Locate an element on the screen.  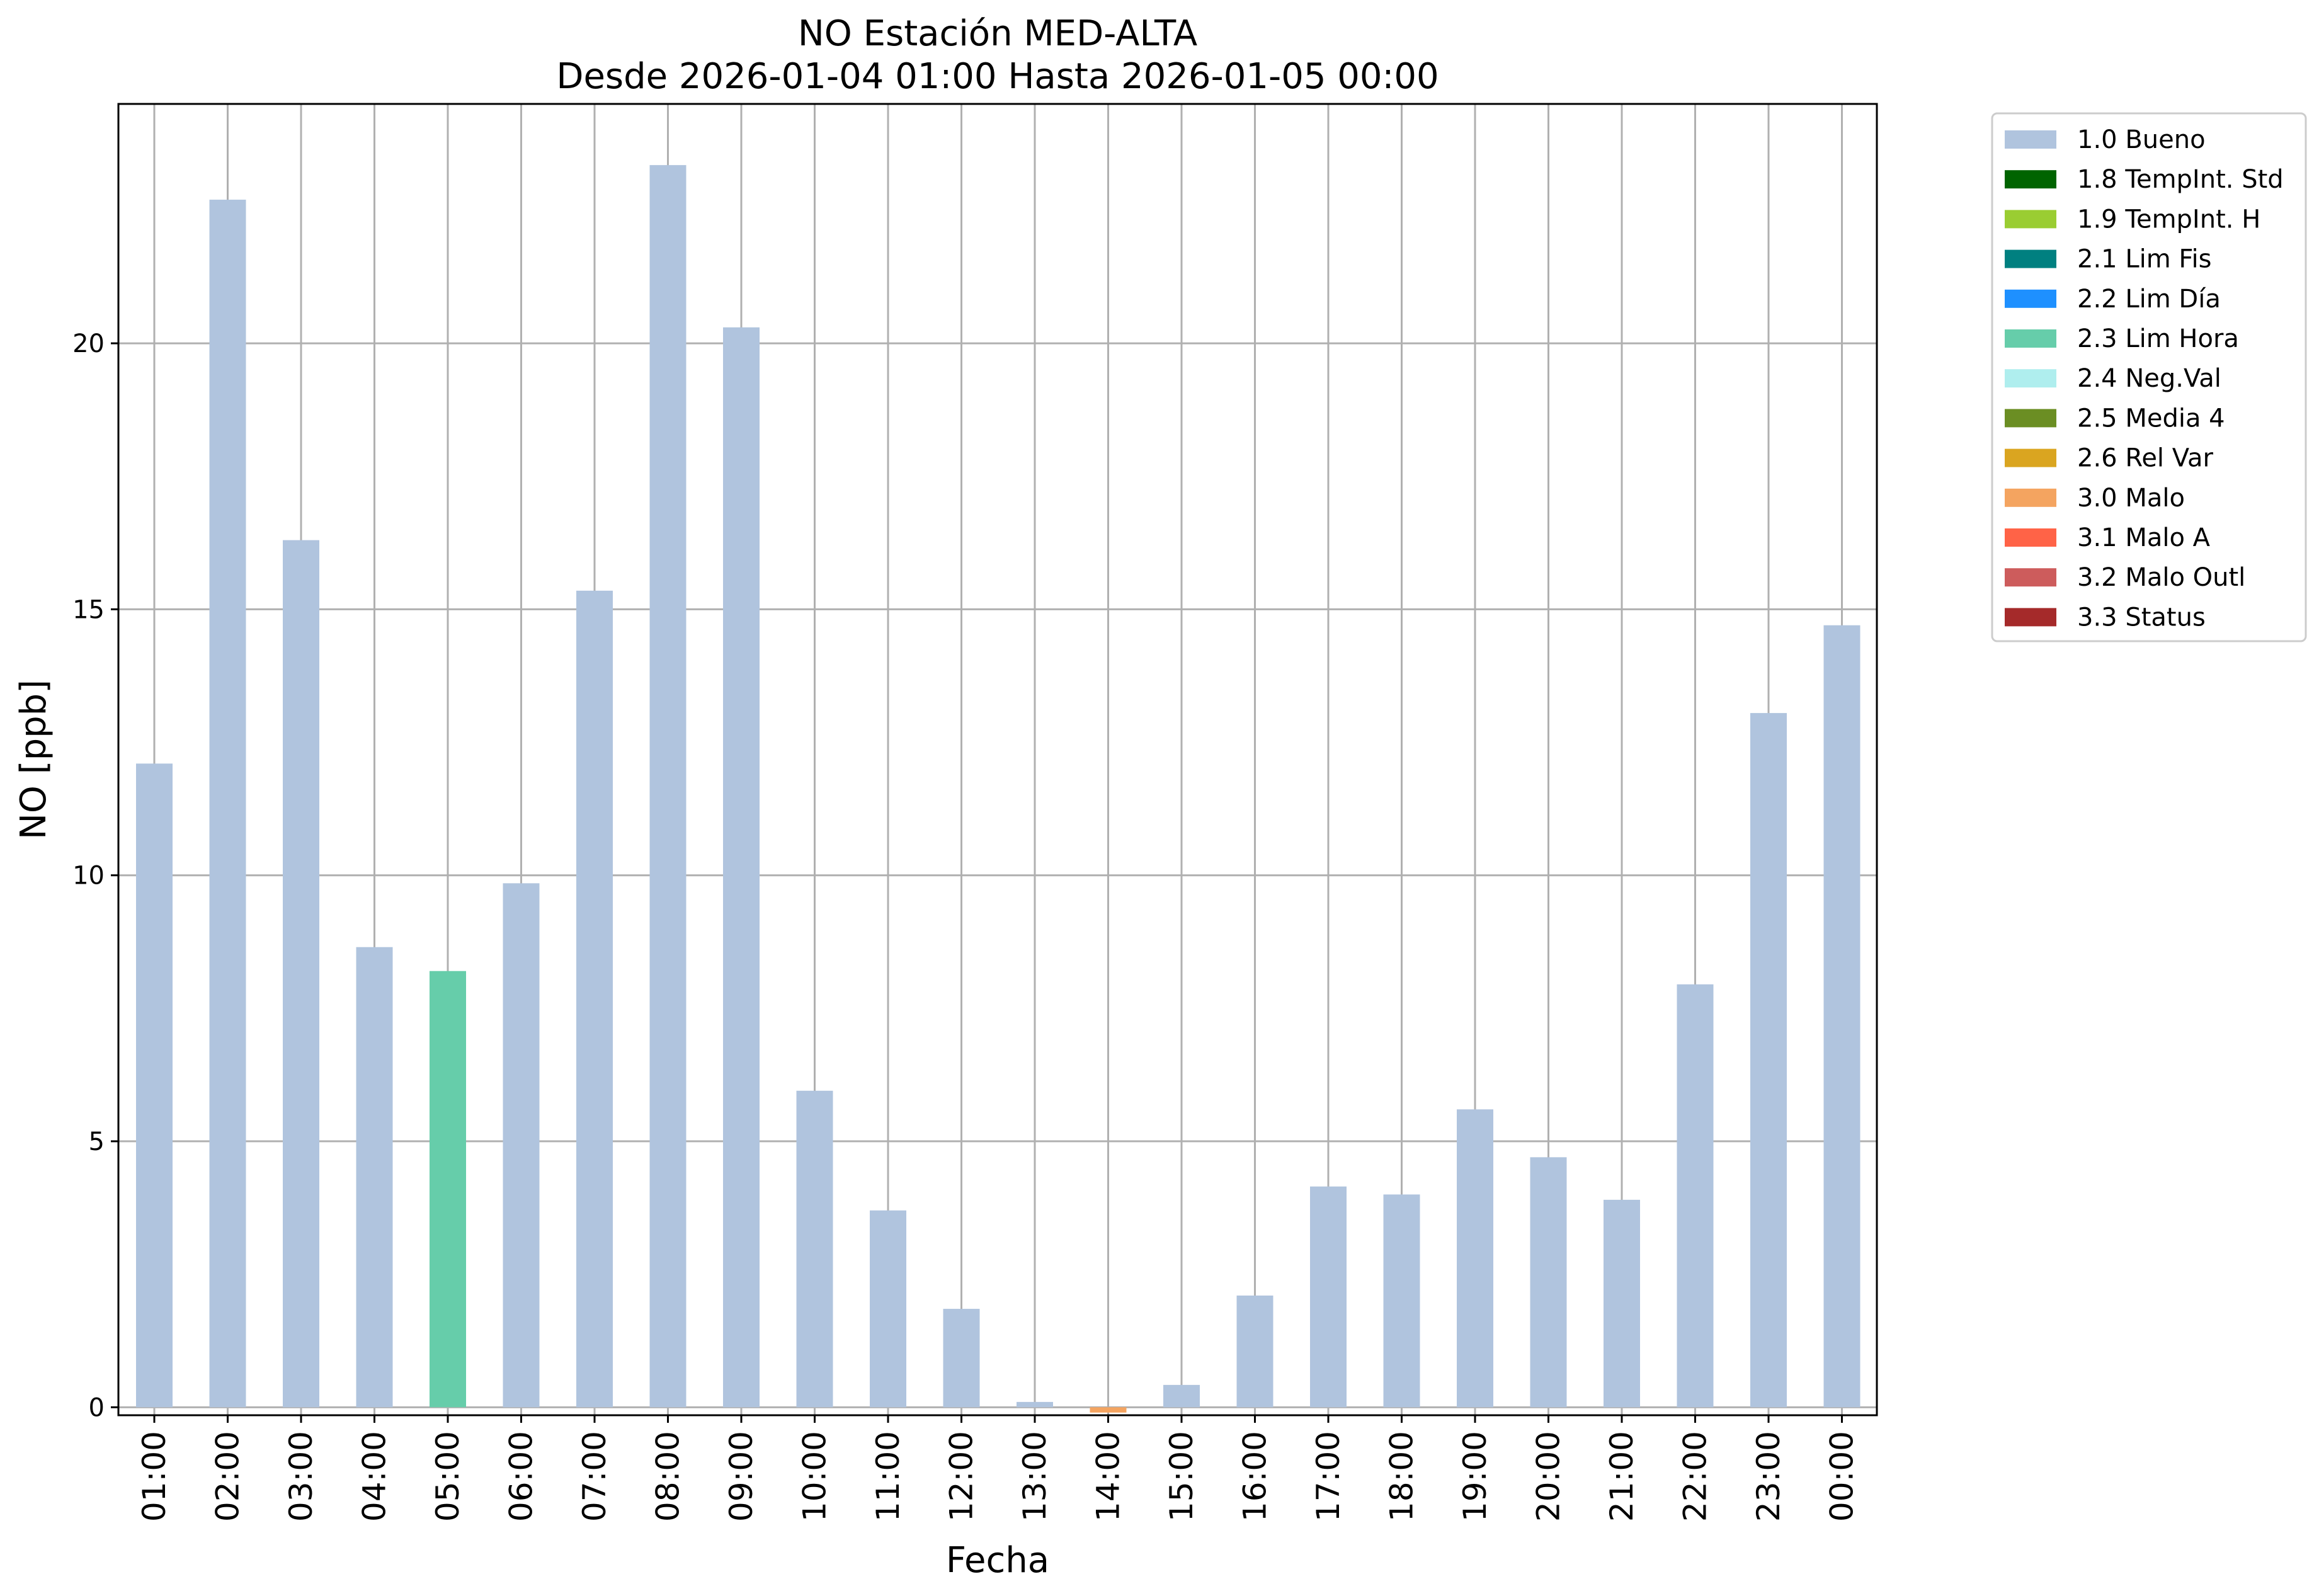
x-tick-label: 15:00 is located at coordinates (1181, 1476).